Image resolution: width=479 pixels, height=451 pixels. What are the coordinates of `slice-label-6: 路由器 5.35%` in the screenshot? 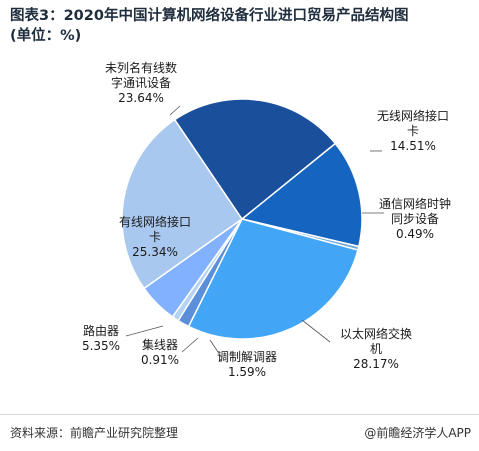 It's located at (101, 338).